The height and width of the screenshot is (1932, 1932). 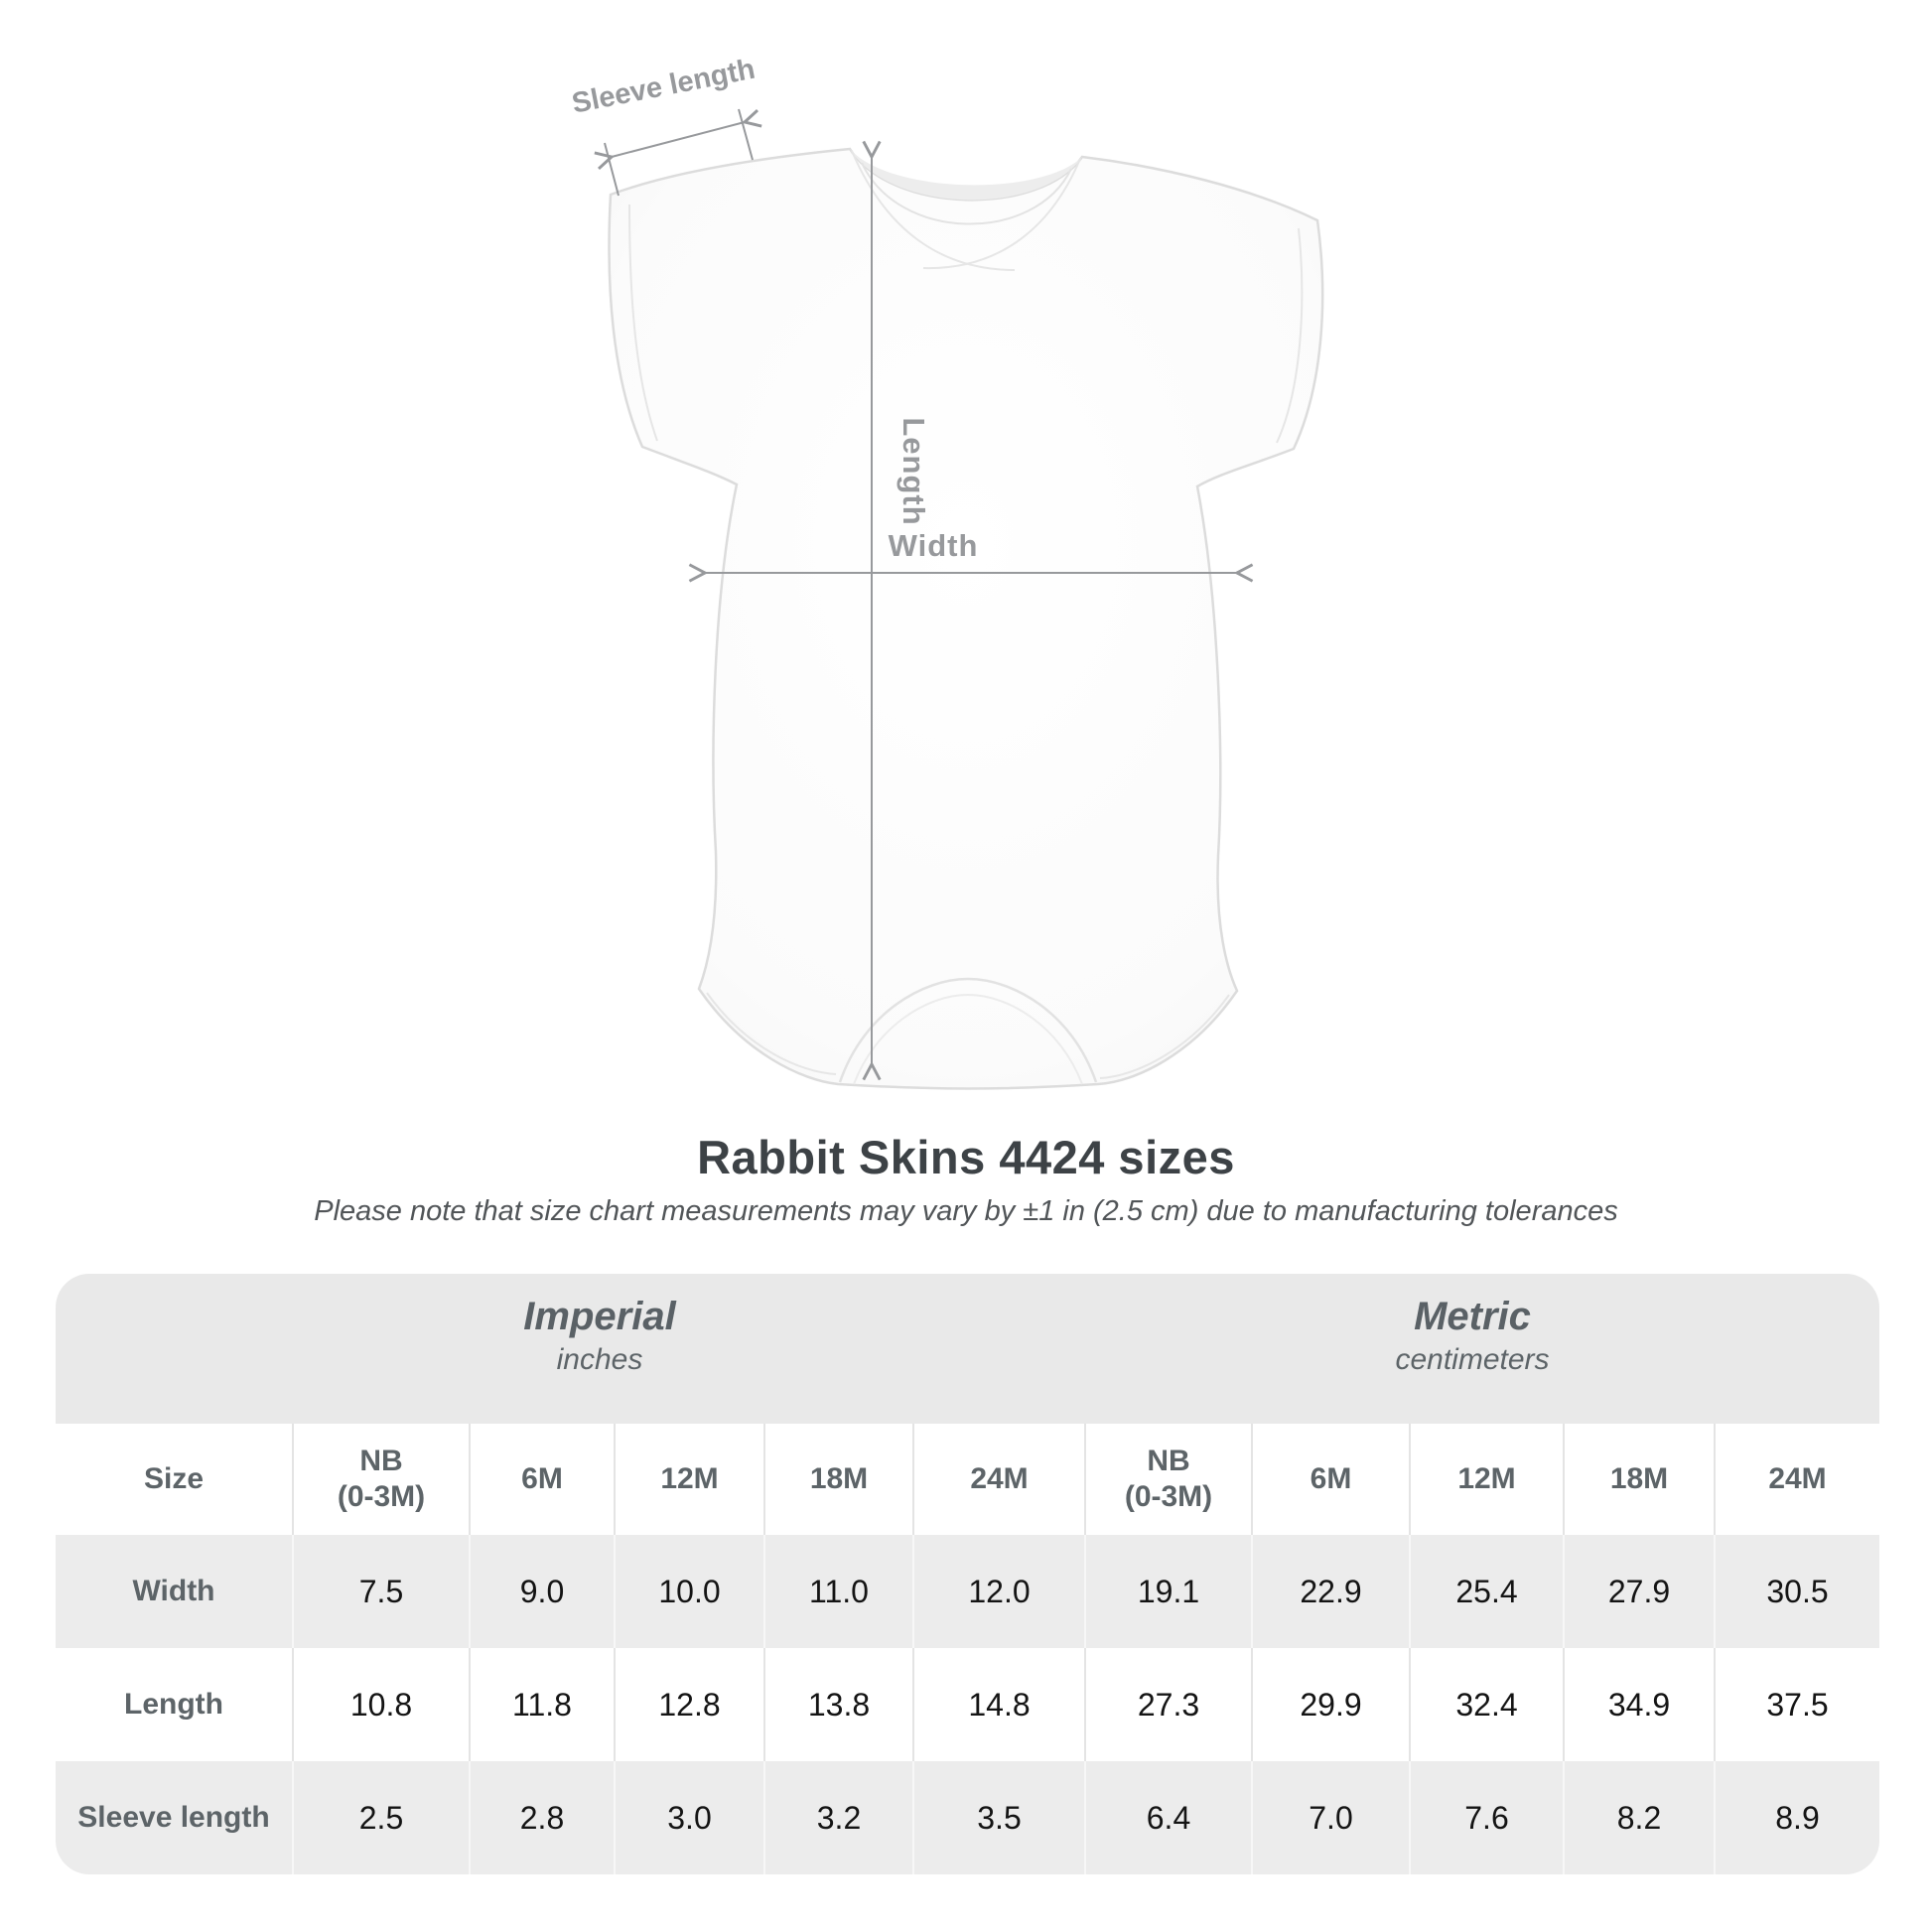 I want to click on cell-length-imperial-nb: 10.8, so click(x=381, y=1705).